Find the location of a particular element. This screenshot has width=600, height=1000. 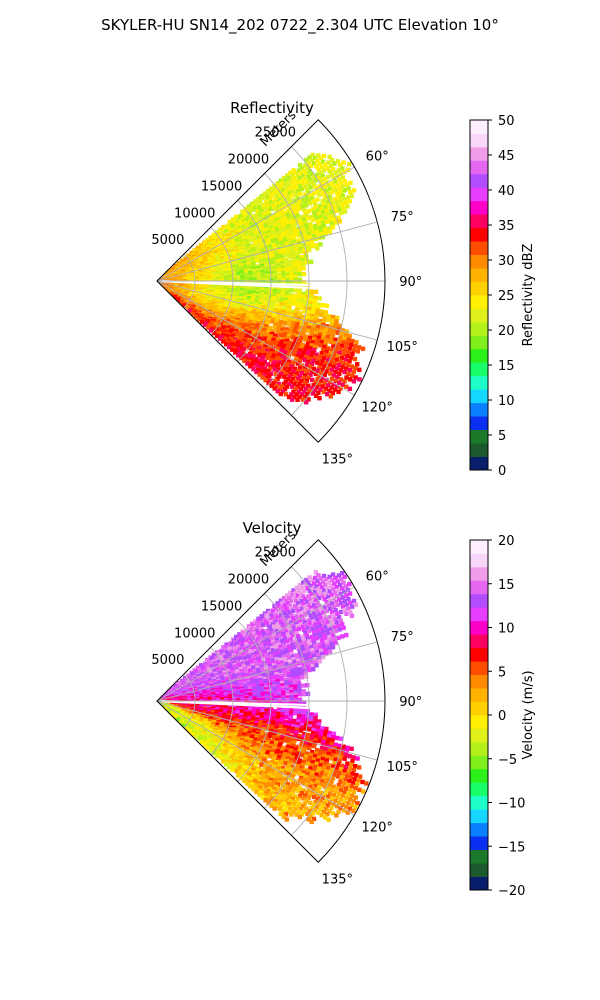

panel-title: Velocity is located at coordinates (272, 528).